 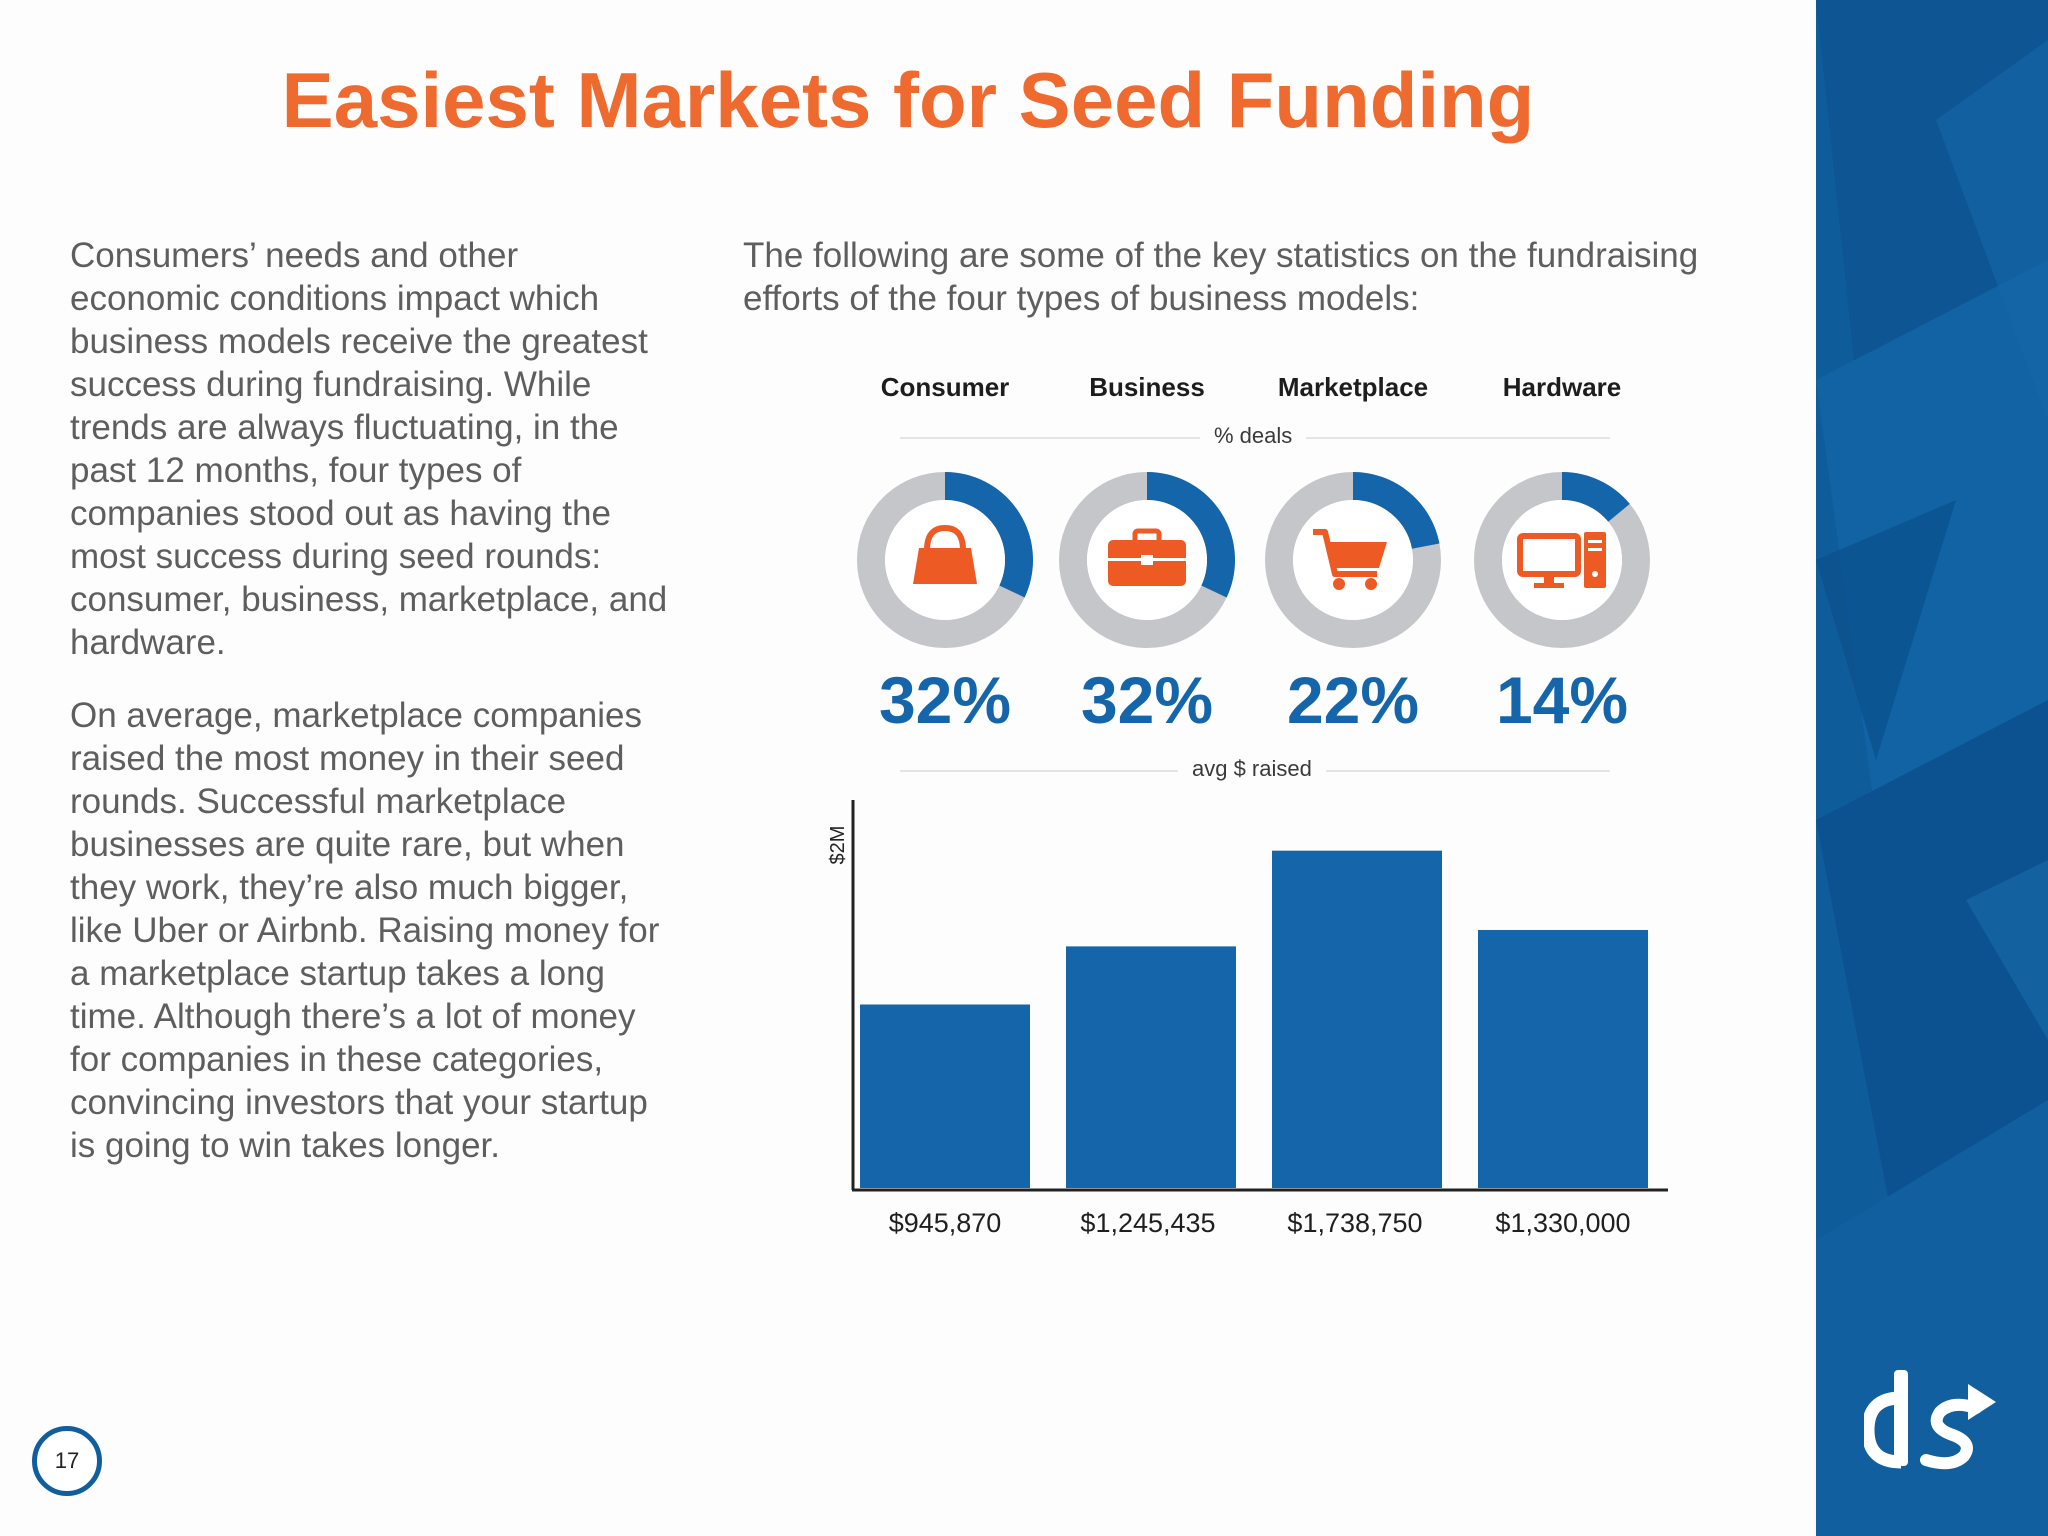 I want to click on shopping-bag-icon, so click(x=945, y=554).